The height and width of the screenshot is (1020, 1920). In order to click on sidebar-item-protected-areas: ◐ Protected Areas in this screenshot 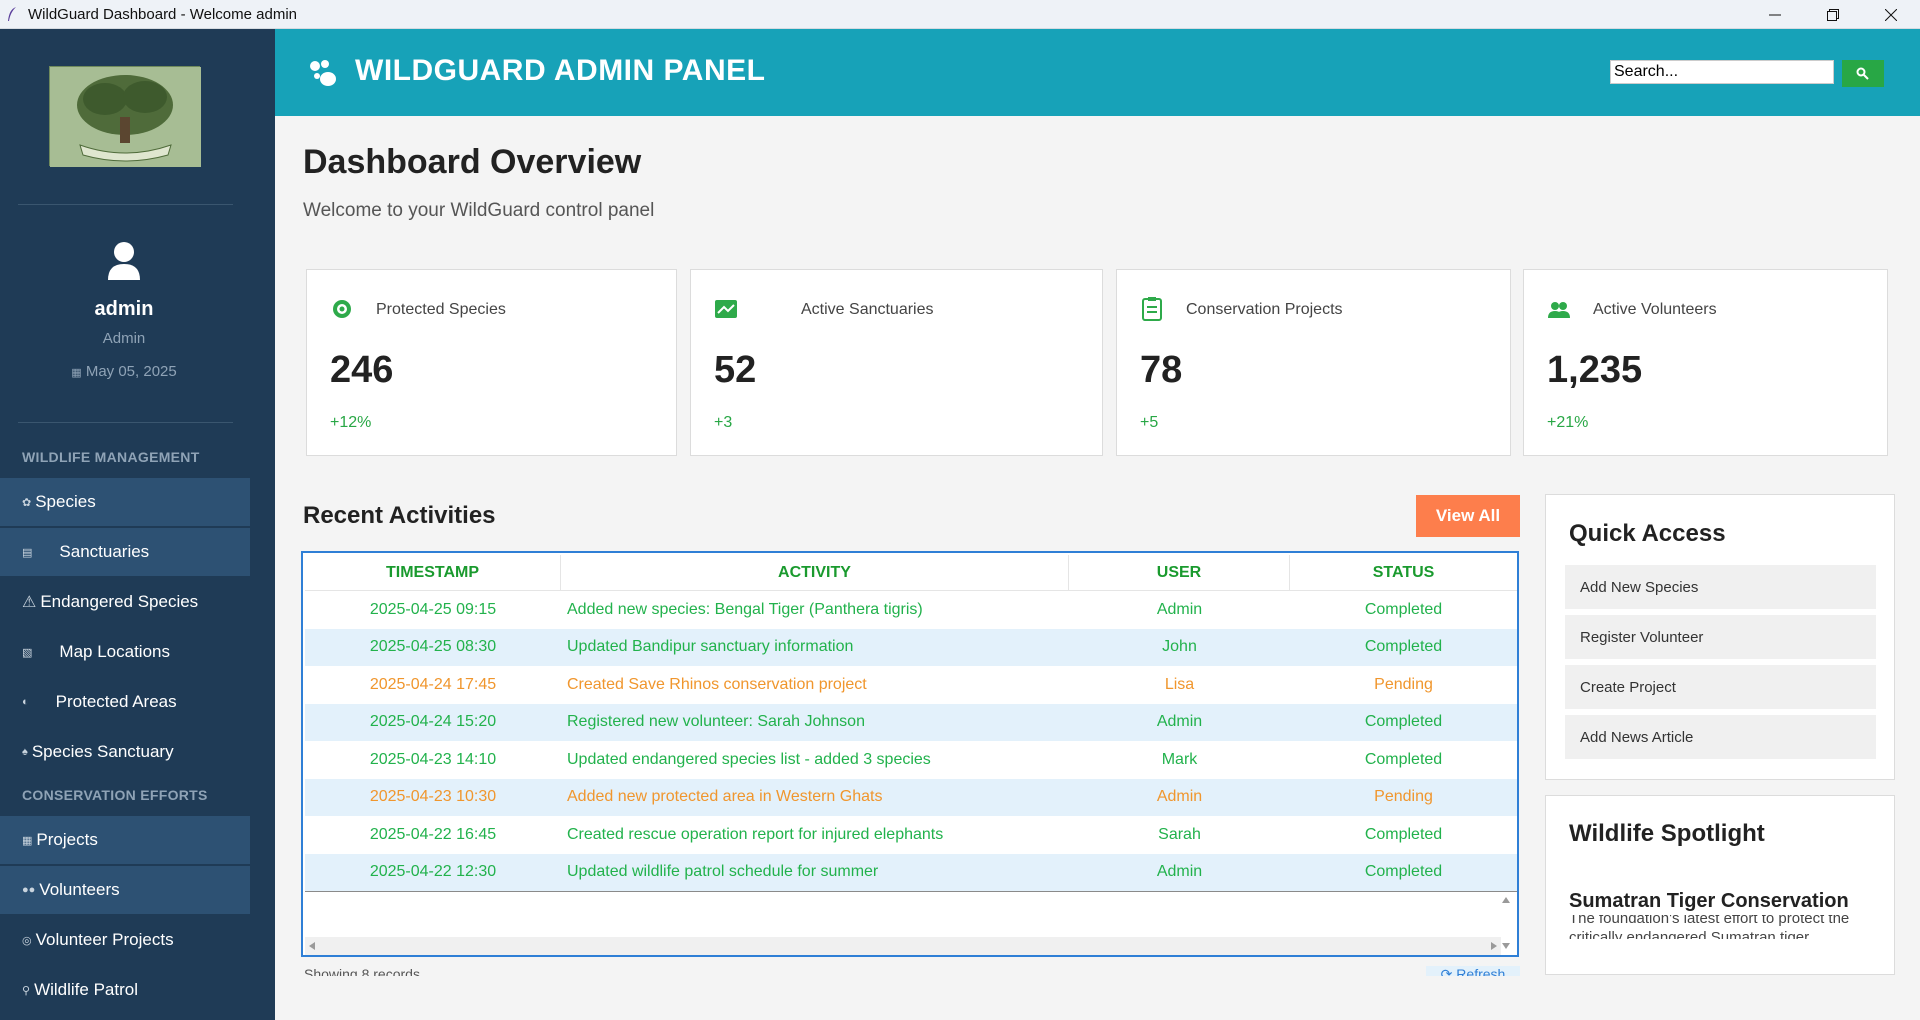, I will do `click(125, 702)`.